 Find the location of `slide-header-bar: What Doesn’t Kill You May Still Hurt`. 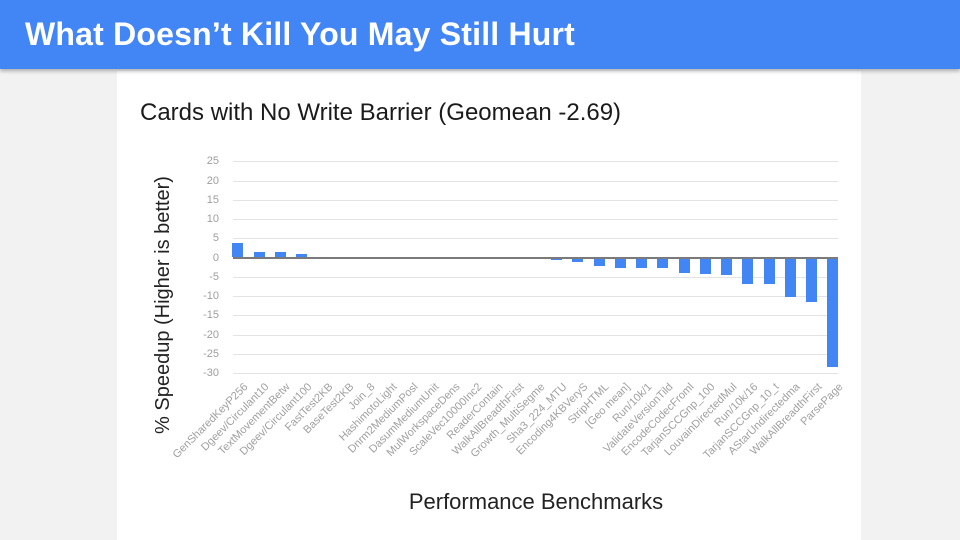

slide-header-bar: What Doesn’t Kill You May Still Hurt is located at coordinates (480, 34).